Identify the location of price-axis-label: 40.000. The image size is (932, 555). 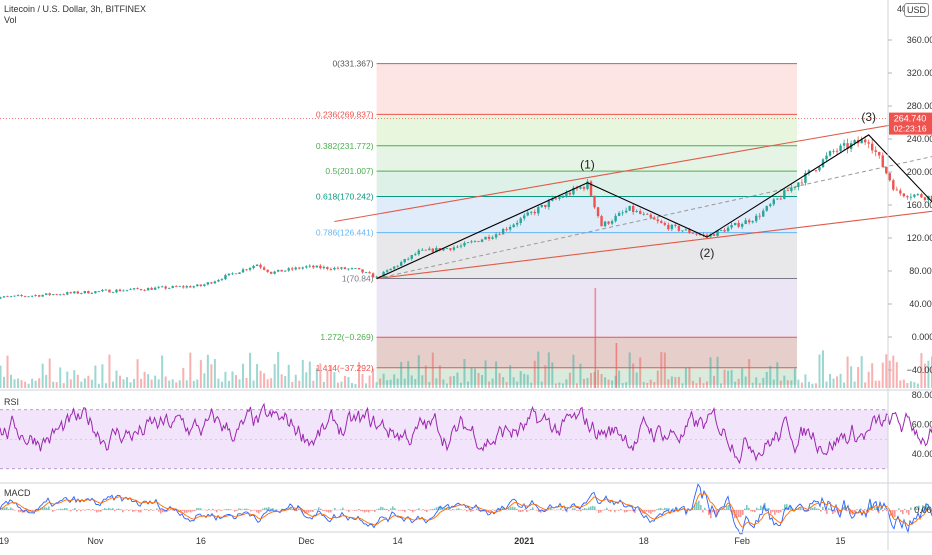
(920, 304).